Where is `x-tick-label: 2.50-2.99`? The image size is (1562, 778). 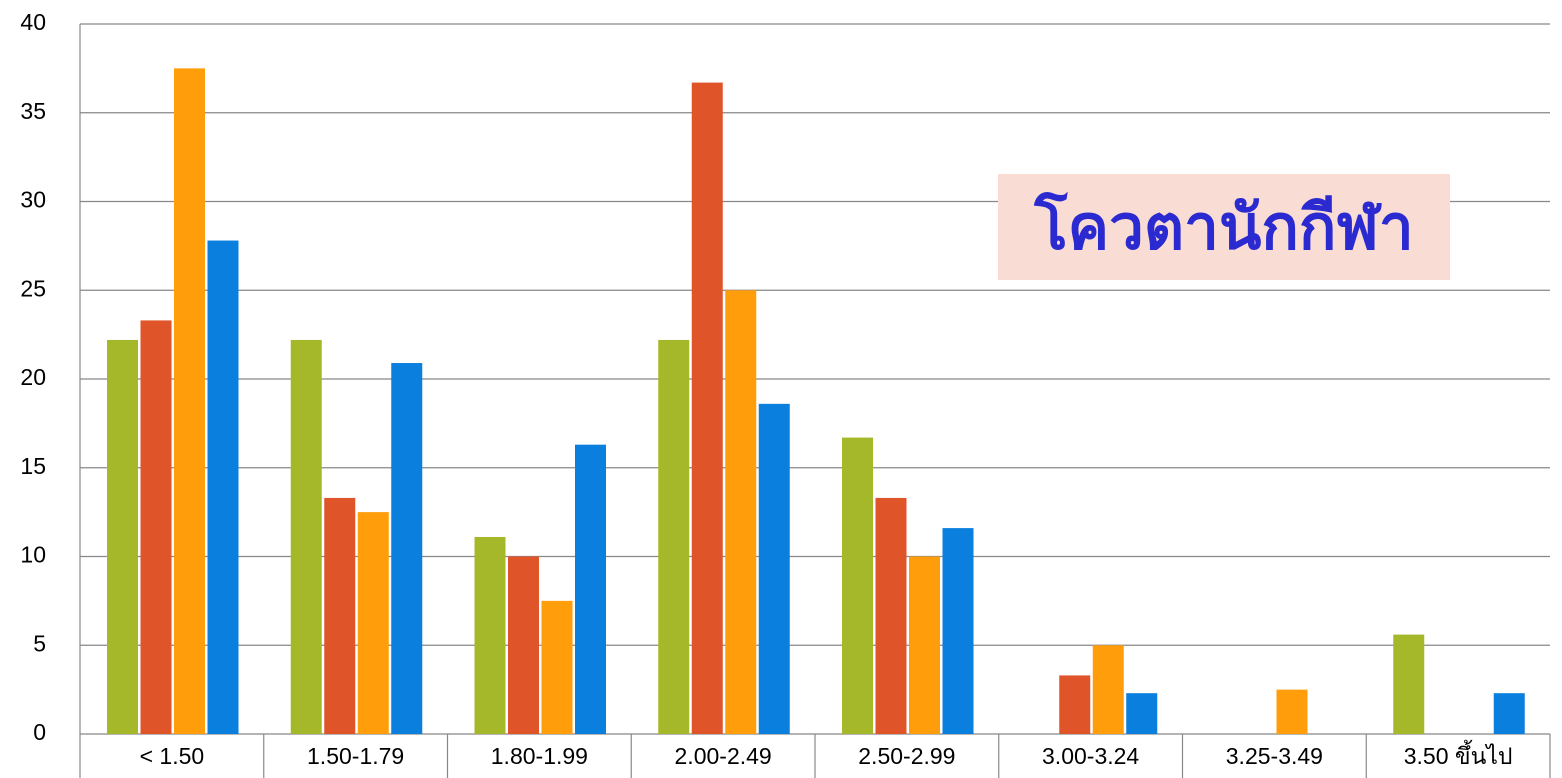 x-tick-label: 2.50-2.99 is located at coordinates (906, 756).